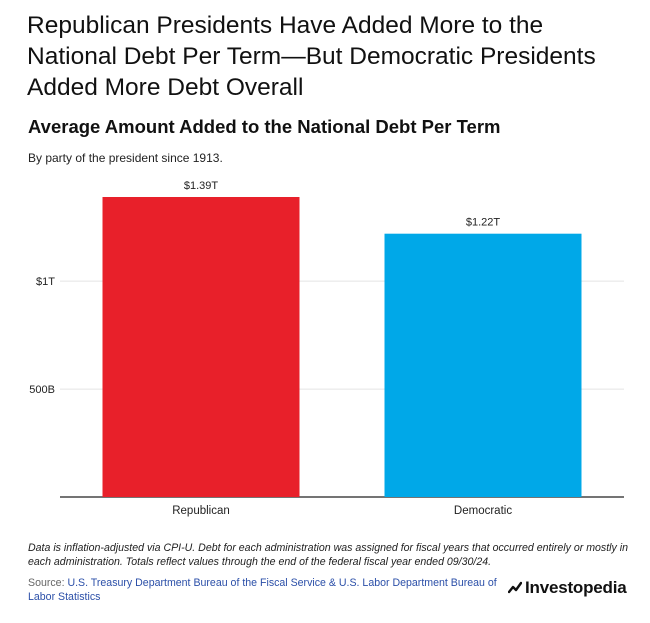 The height and width of the screenshot is (623, 650). What do you see at coordinates (201, 186) in the screenshot?
I see `bar-value-label: $1.39T` at bounding box center [201, 186].